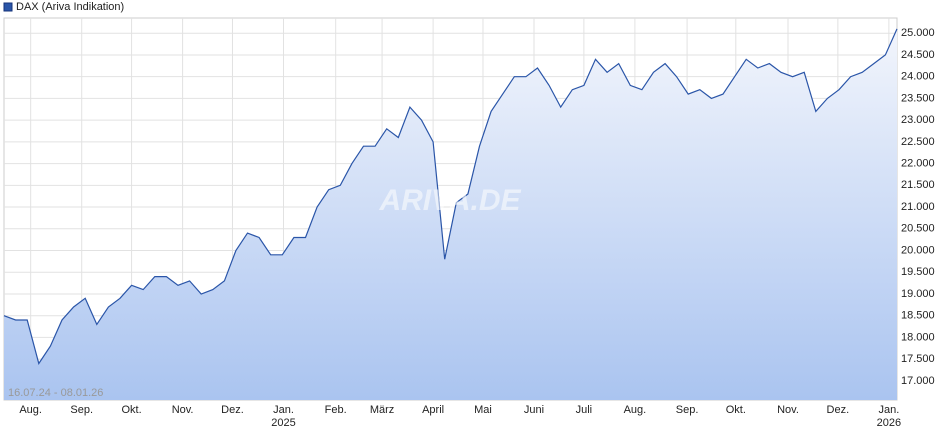 Image resolution: width=940 pixels, height=440 pixels. I want to click on y-tick-label: 18.500, so click(918, 316).